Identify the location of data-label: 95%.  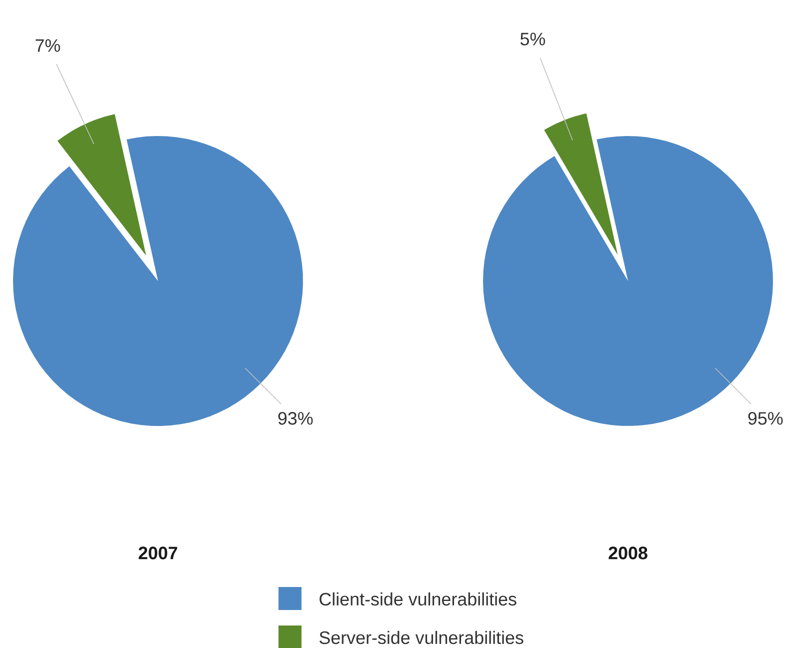
(765, 418).